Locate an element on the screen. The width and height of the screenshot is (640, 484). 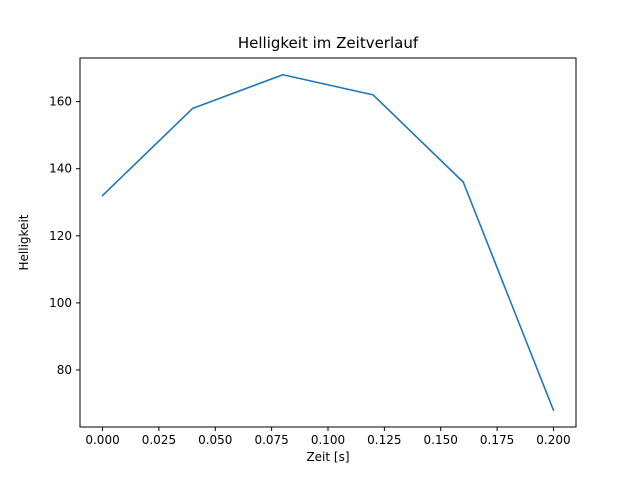
x-tick-label: 0.100 is located at coordinates (328, 440).